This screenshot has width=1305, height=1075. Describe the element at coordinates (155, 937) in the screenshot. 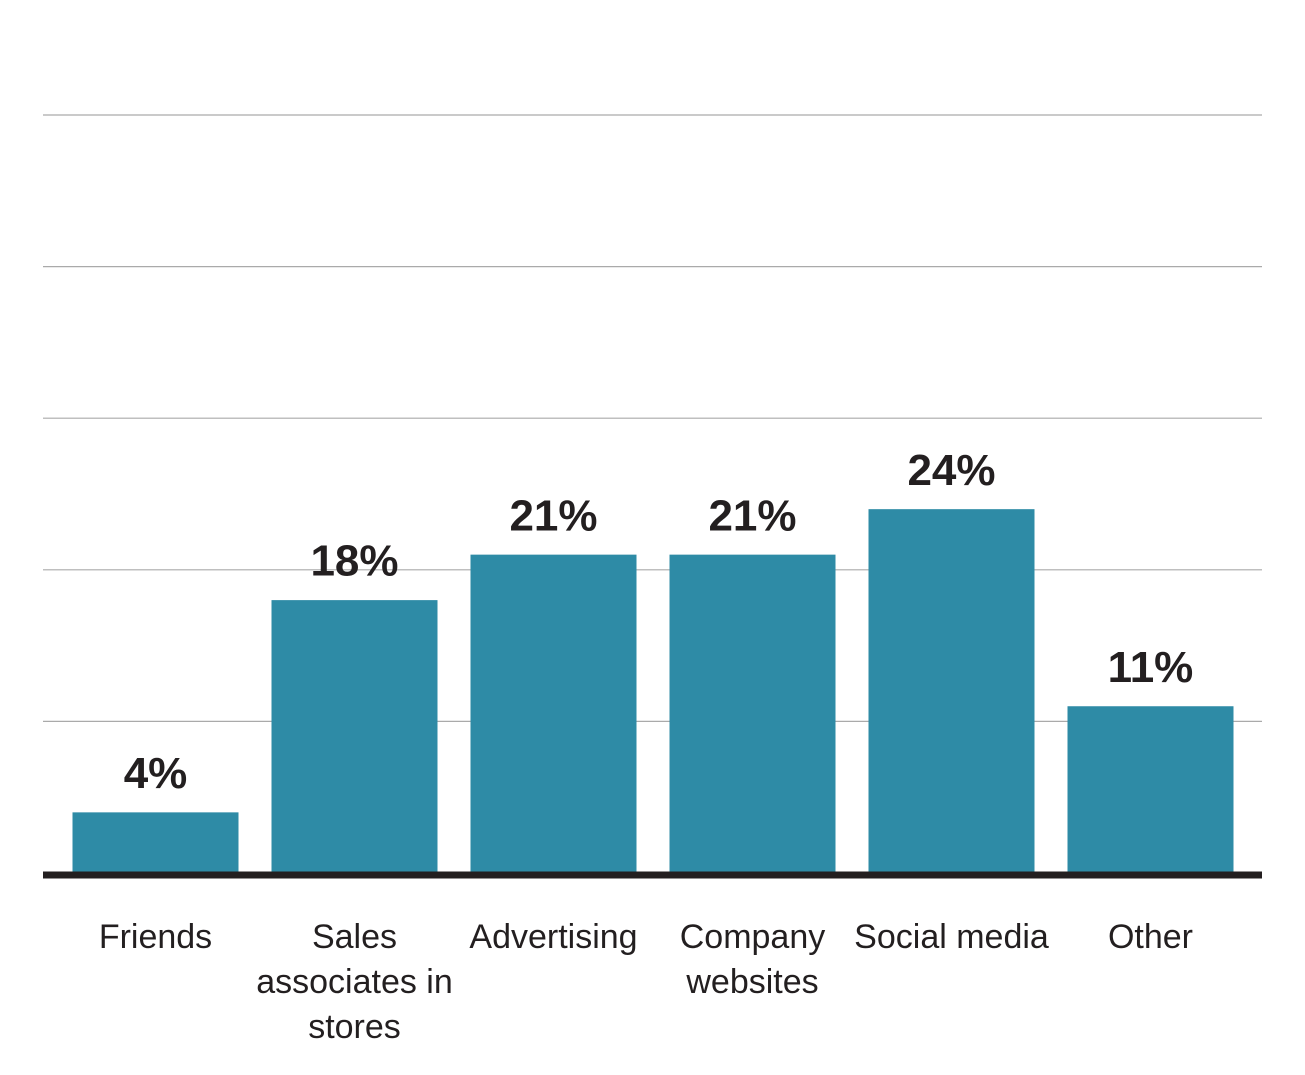

I see `x-tick-label: Friends` at that location.